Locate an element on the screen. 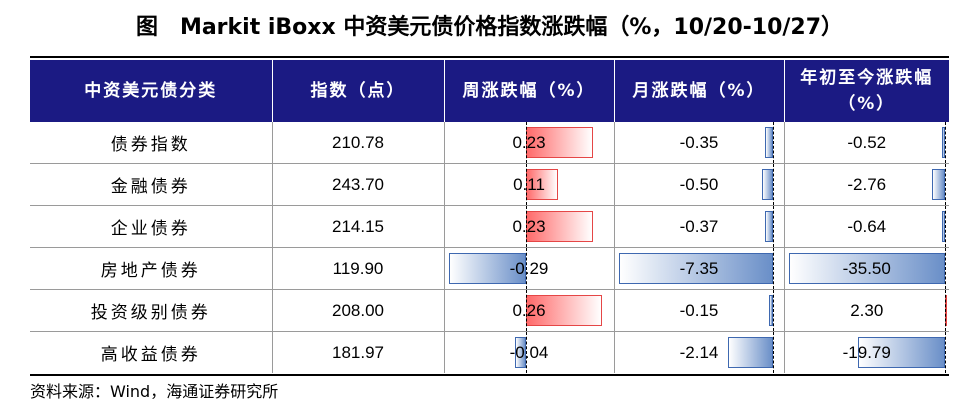 Image resolution: width=979 pixels, height=411 pixels. row-month-value: -0.35 is located at coordinates (699, 142).